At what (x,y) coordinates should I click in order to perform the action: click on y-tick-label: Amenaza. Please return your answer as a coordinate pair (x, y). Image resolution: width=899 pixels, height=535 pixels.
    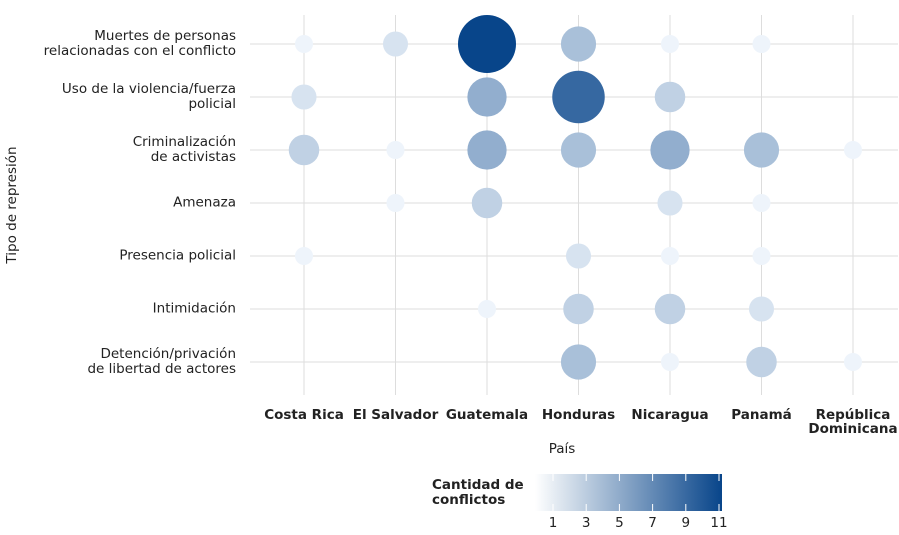
    Looking at the image, I should click on (204, 202).